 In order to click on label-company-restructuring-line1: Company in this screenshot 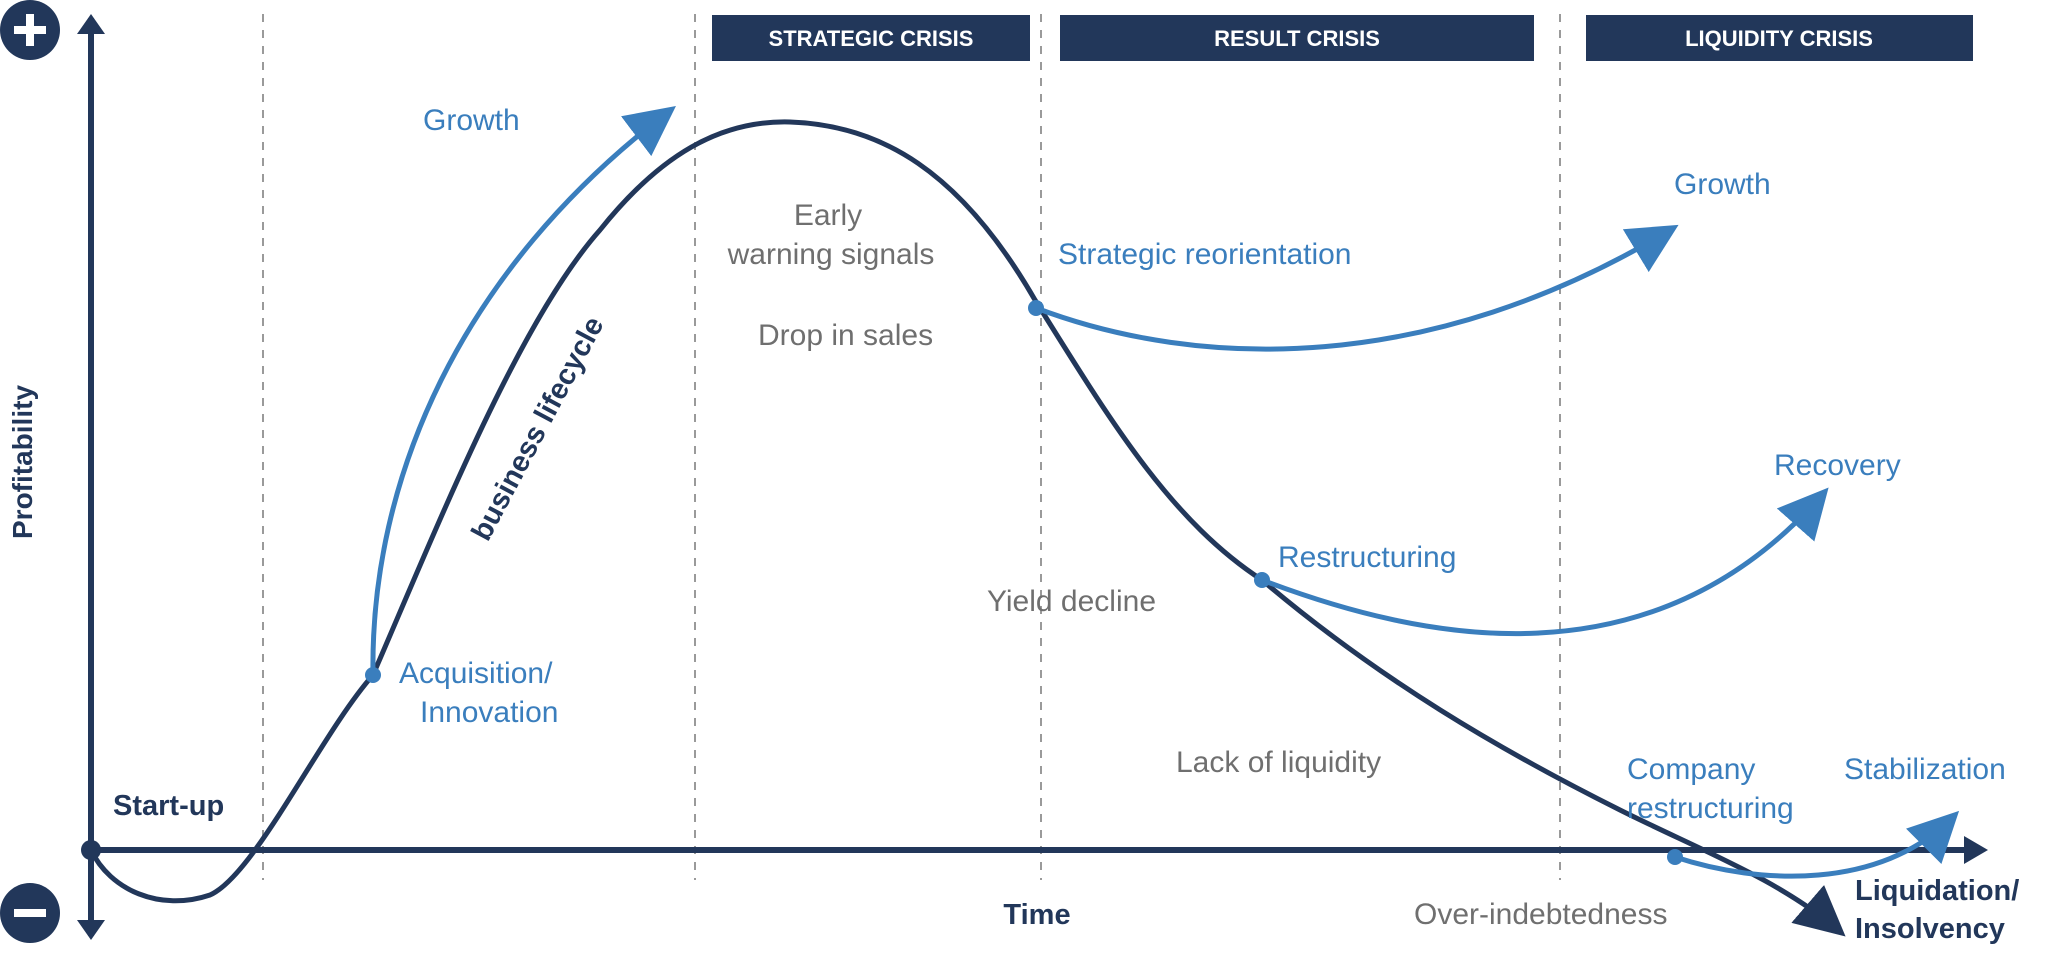, I will do `click(1691, 769)`.